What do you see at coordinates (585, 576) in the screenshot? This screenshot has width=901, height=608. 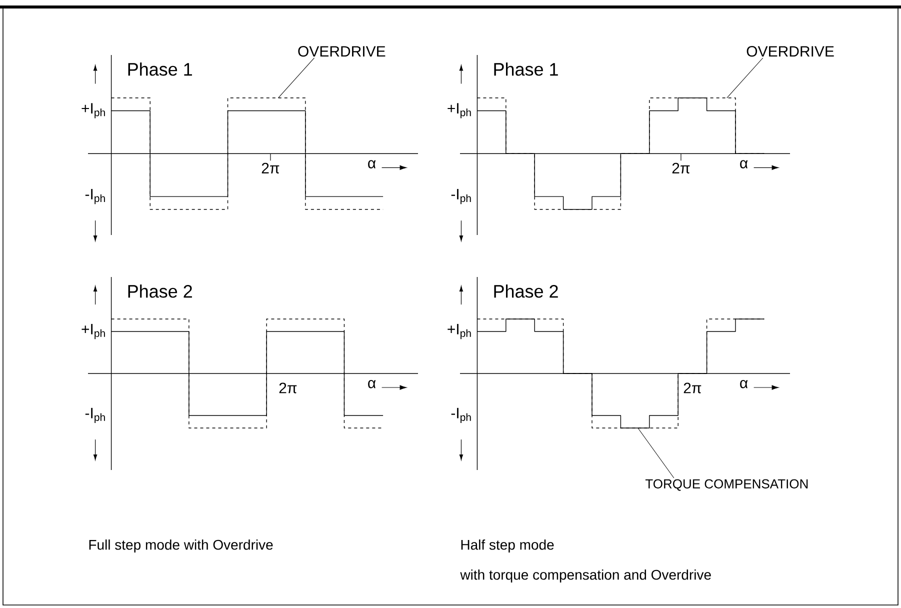 I see `text: with torque compensation and Overdrive` at bounding box center [585, 576].